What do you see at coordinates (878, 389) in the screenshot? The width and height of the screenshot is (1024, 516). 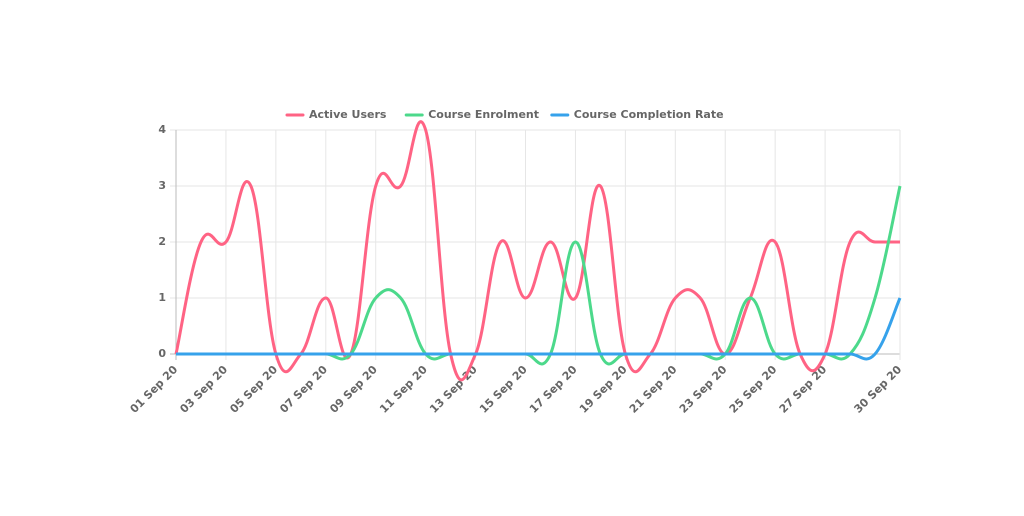 I see `x-tick-label: 30 Sep 20` at bounding box center [878, 389].